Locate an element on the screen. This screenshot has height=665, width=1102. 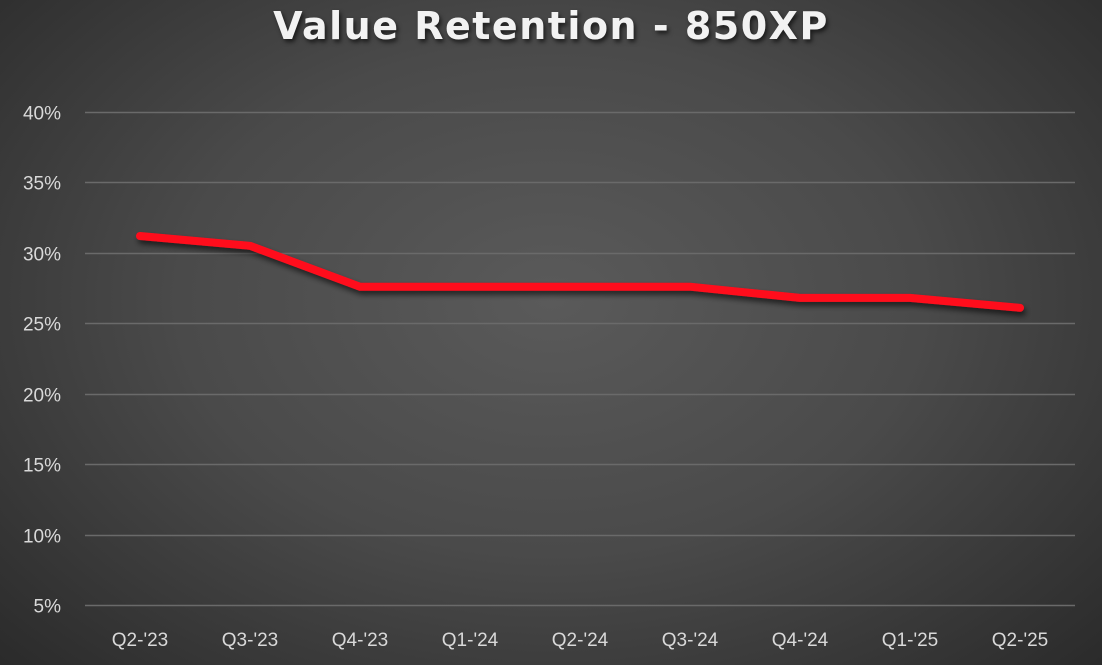
y-tick-label: 15% is located at coordinates (42, 466).